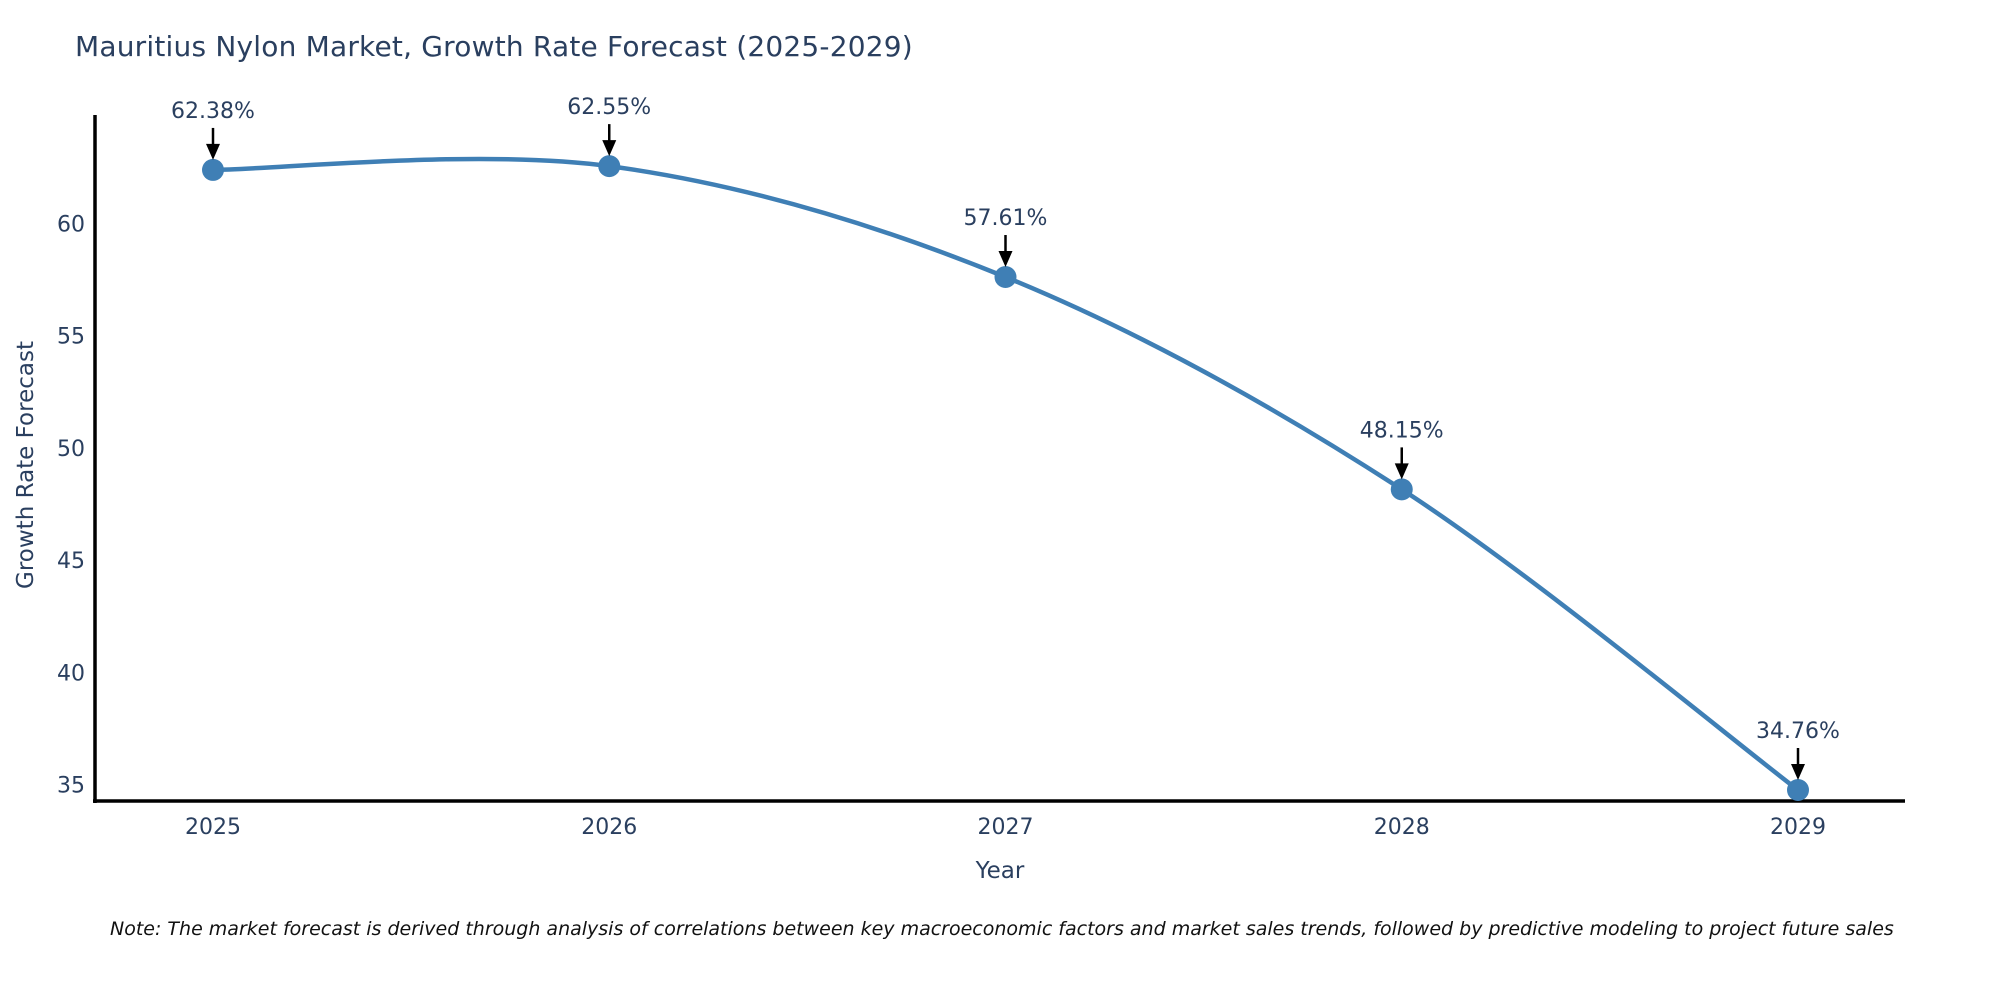 The height and width of the screenshot is (1000, 2000). What do you see at coordinates (213, 111) in the screenshot?
I see `point-annotation-label: 62.38%` at bounding box center [213, 111].